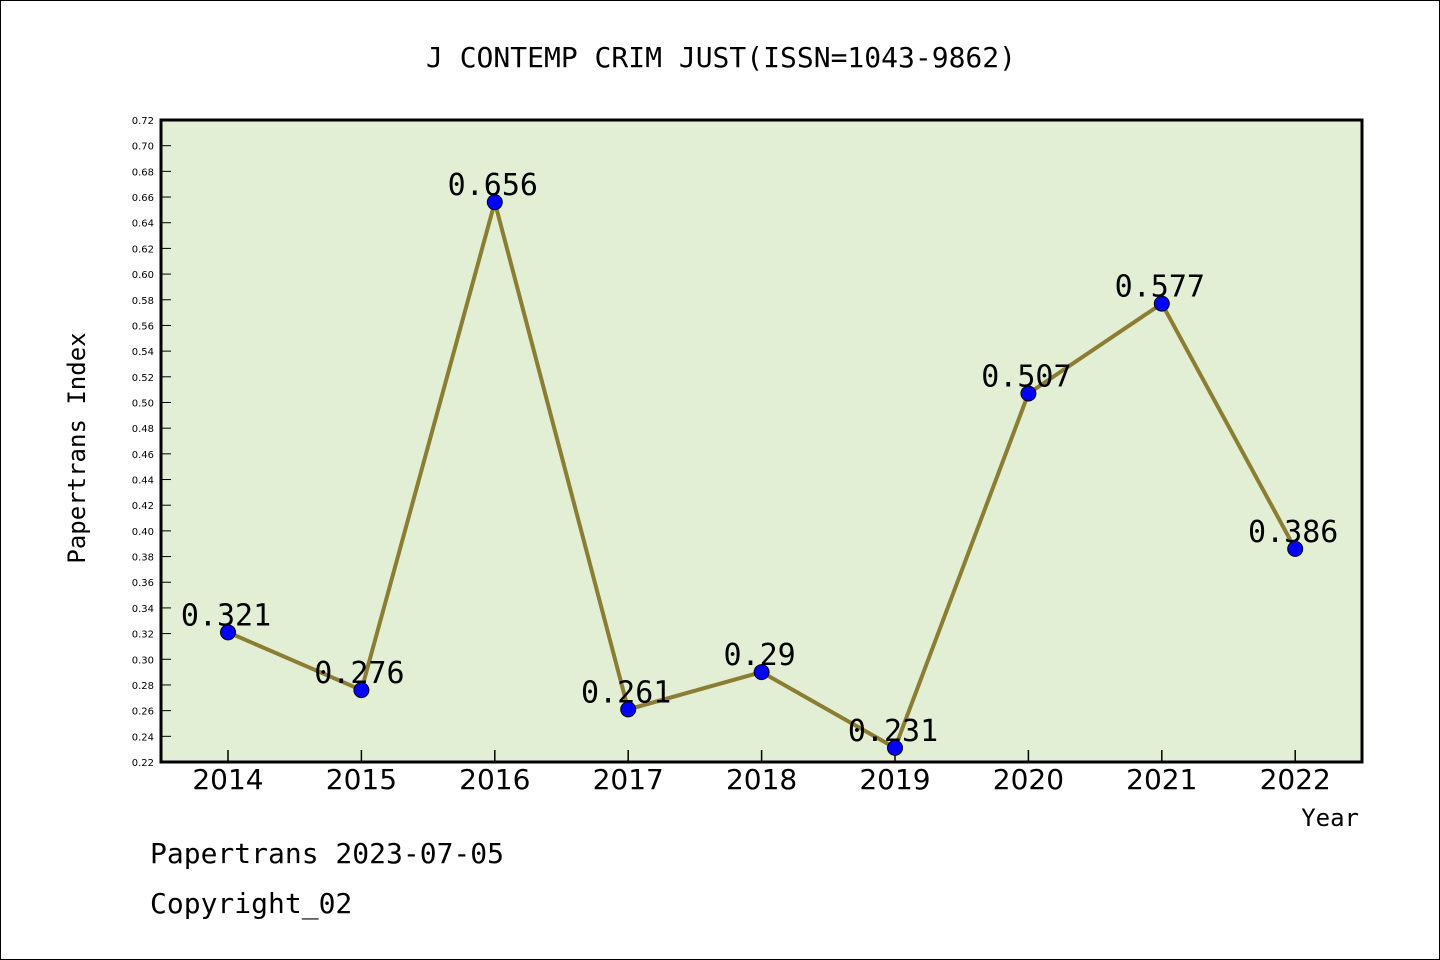  I want to click on y-tick-label: 0.56, so click(143, 326).